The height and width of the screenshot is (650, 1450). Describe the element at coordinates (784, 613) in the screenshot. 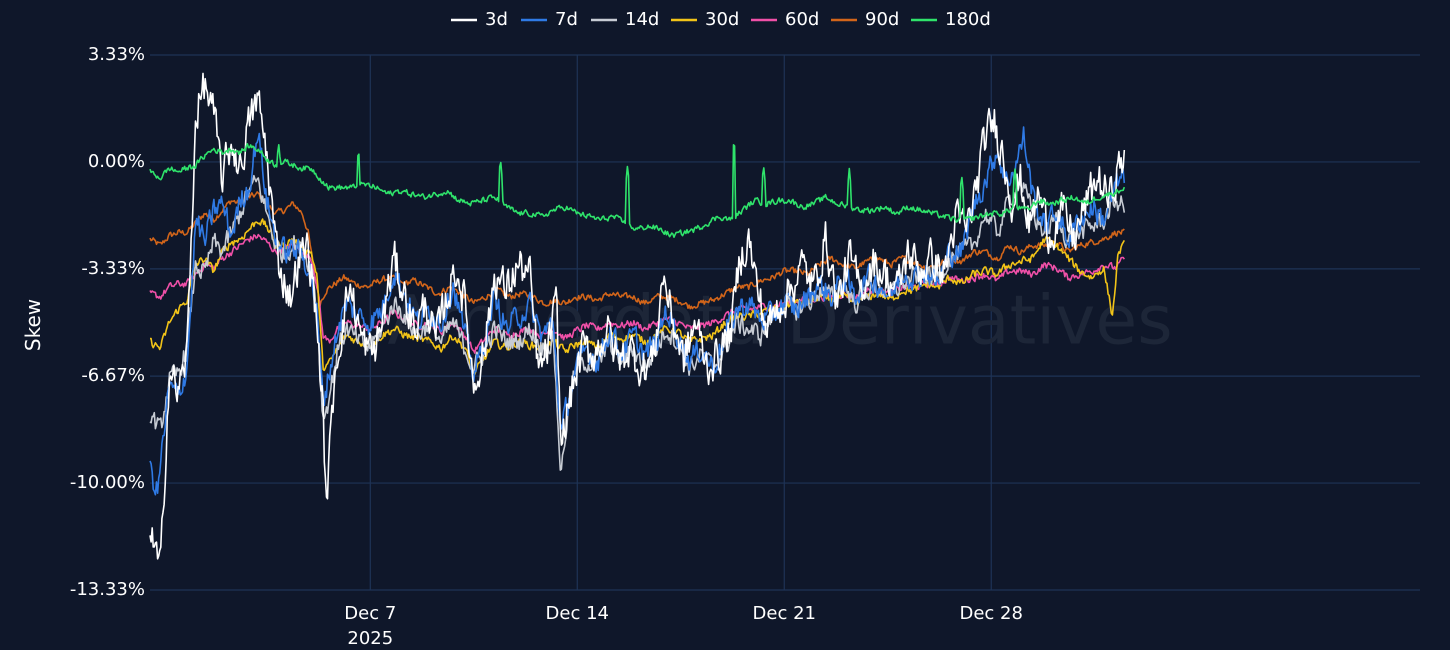

I see `x-tick-label: Dec 21` at that location.